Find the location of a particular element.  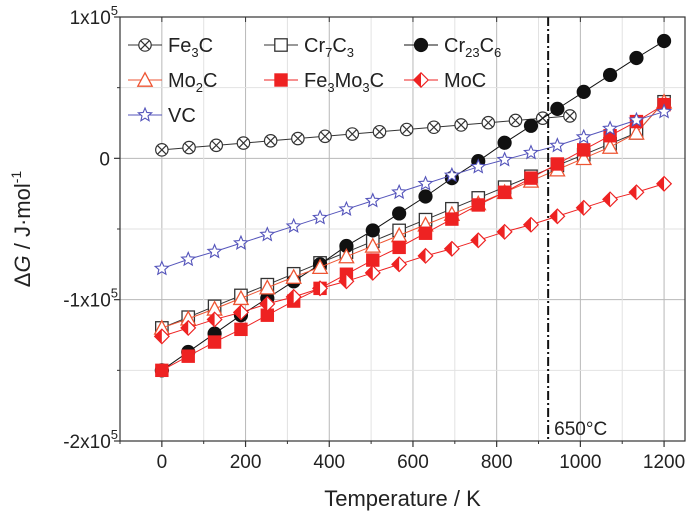

legend-label-cr23c6: Cr23C6 is located at coordinates (472, 47).